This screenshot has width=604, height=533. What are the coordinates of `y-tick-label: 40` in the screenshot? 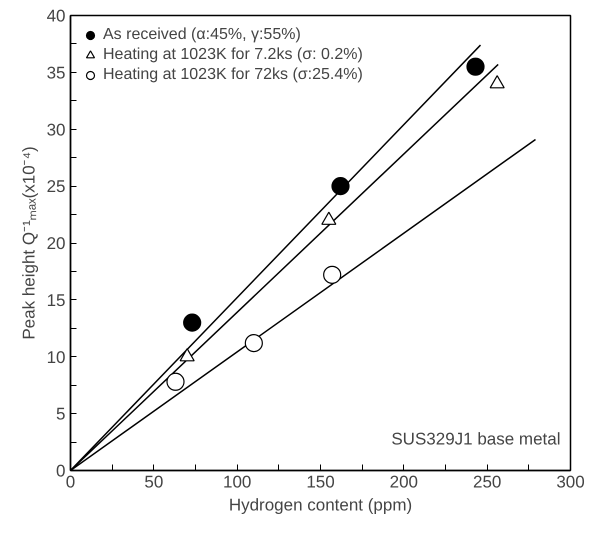 It's located at (56, 16).